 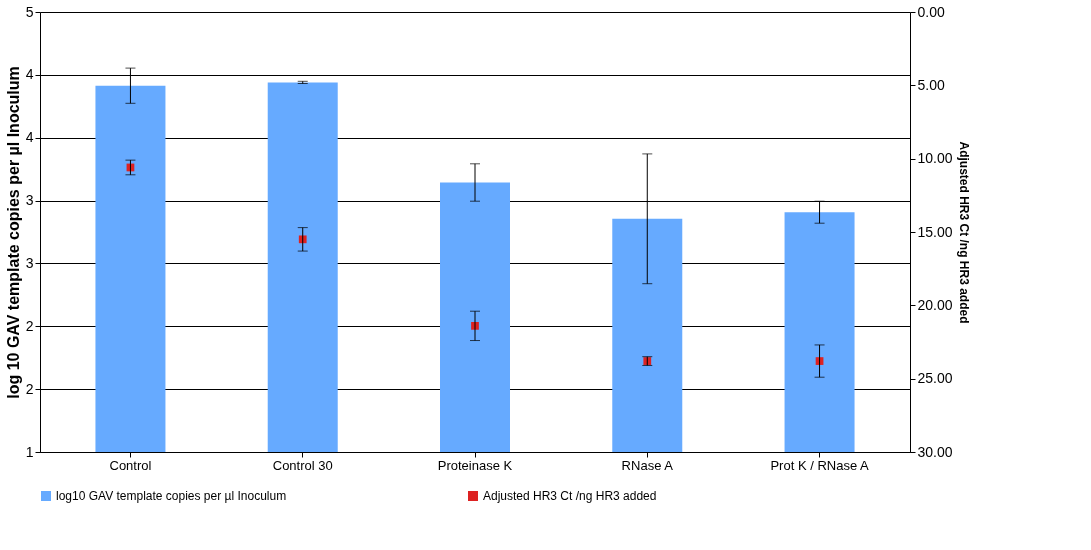 What do you see at coordinates (820, 465) in the screenshot?
I see `x-tick-label: Prot K / RNase A` at bounding box center [820, 465].